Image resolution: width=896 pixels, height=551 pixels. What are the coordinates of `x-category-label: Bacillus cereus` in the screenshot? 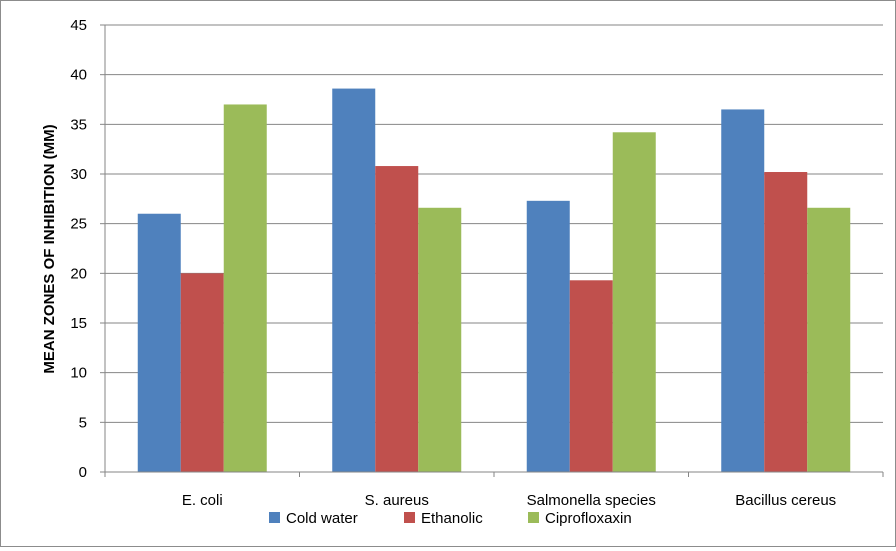 It's located at (785, 500).